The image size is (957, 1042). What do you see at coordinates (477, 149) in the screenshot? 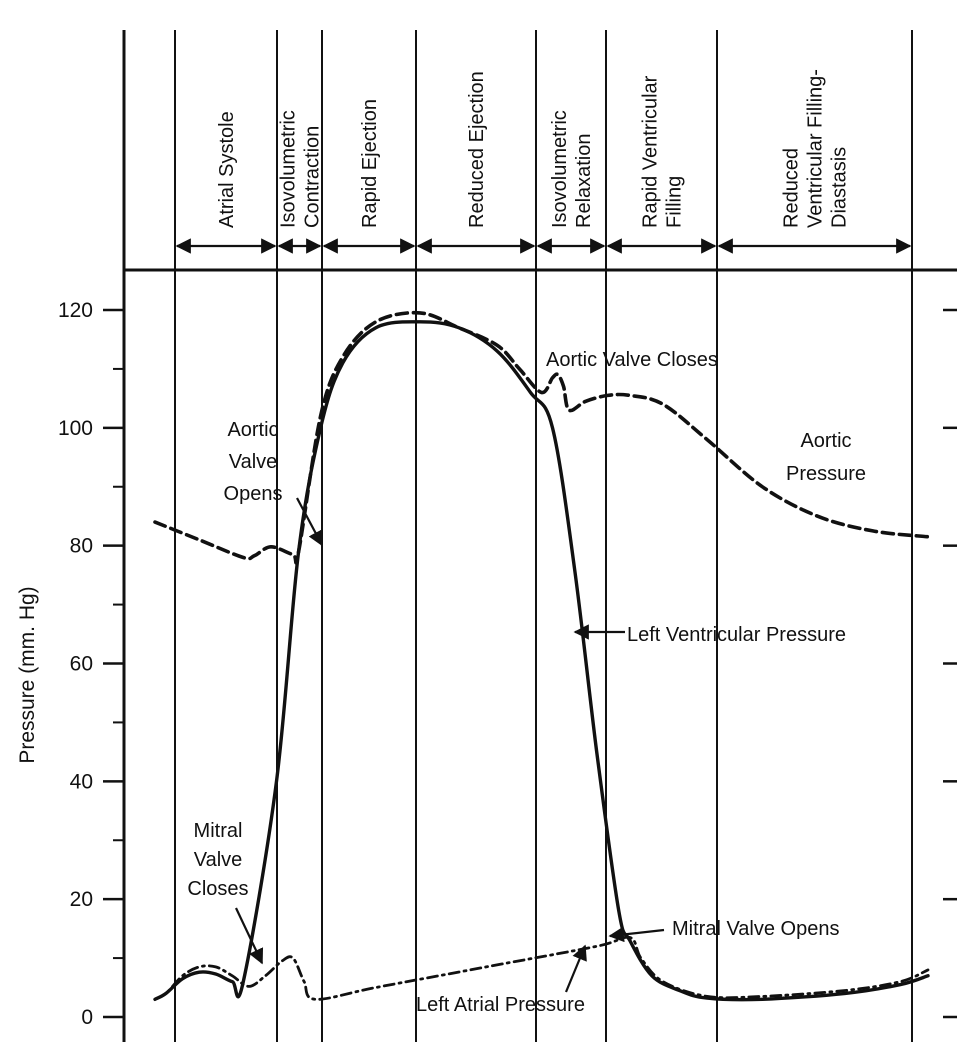
I see `phase-label-3-line-0: Reduced Ejection` at bounding box center [477, 149].